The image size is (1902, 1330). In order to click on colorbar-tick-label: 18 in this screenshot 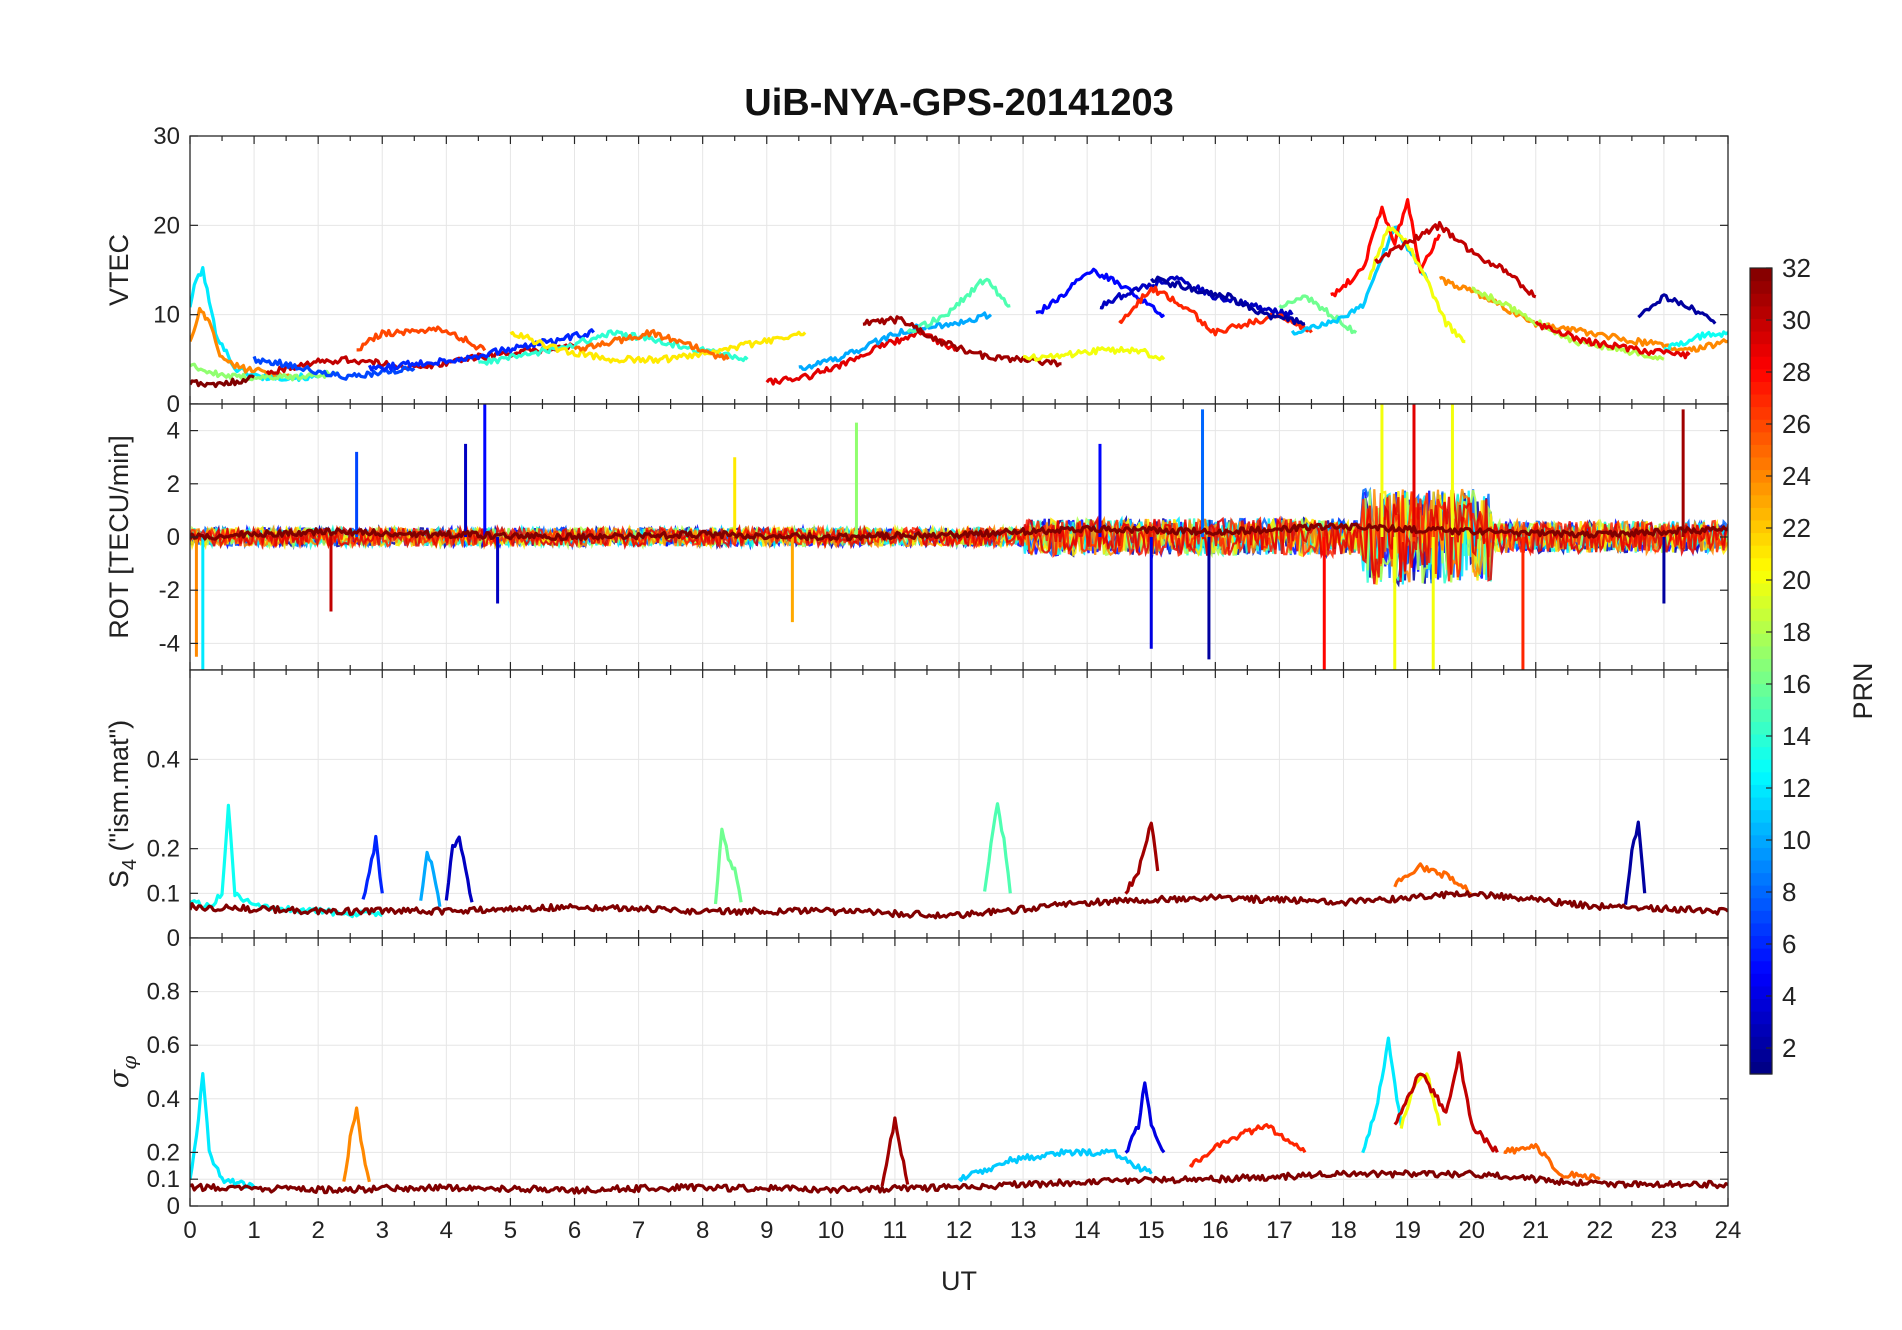, I will do `click(1796, 632)`.